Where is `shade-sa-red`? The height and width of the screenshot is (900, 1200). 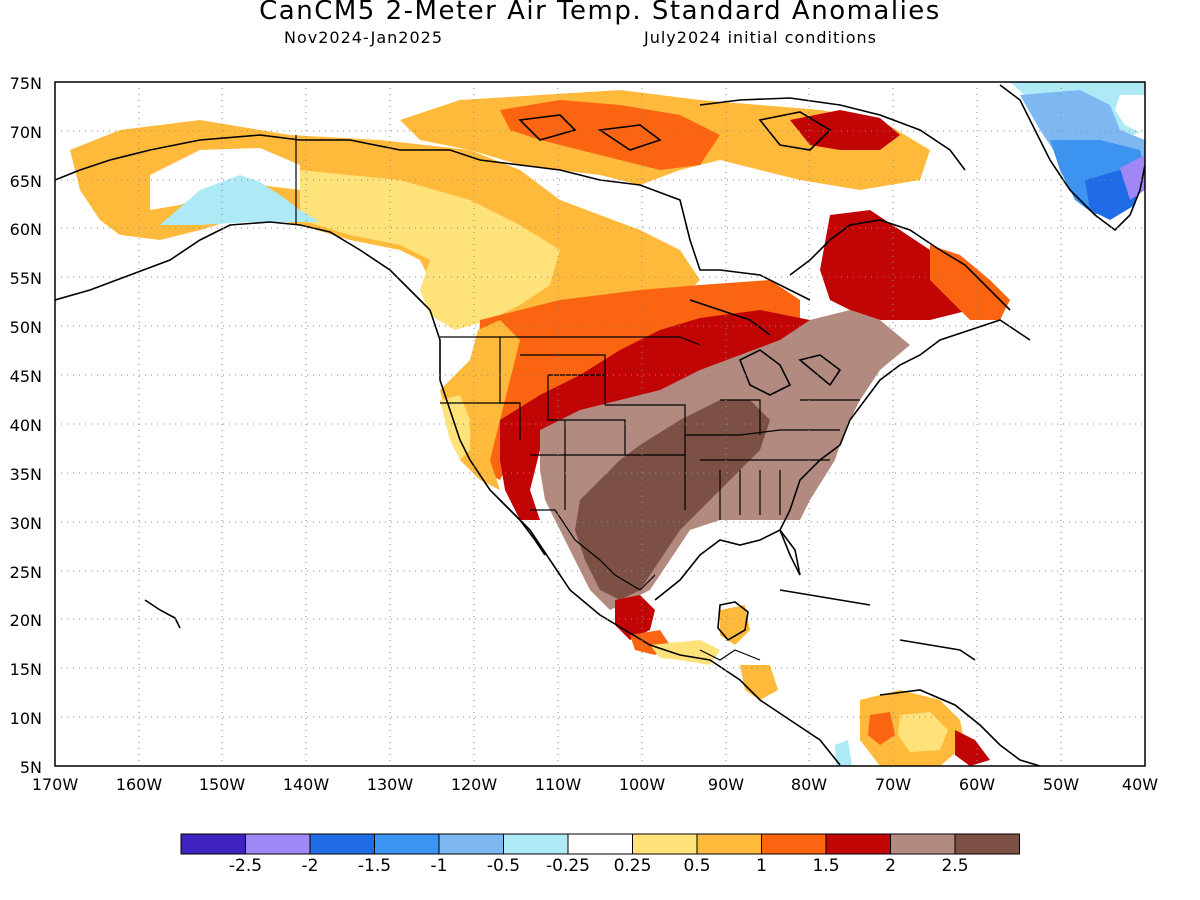
shade-sa-red is located at coordinates (972, 748).